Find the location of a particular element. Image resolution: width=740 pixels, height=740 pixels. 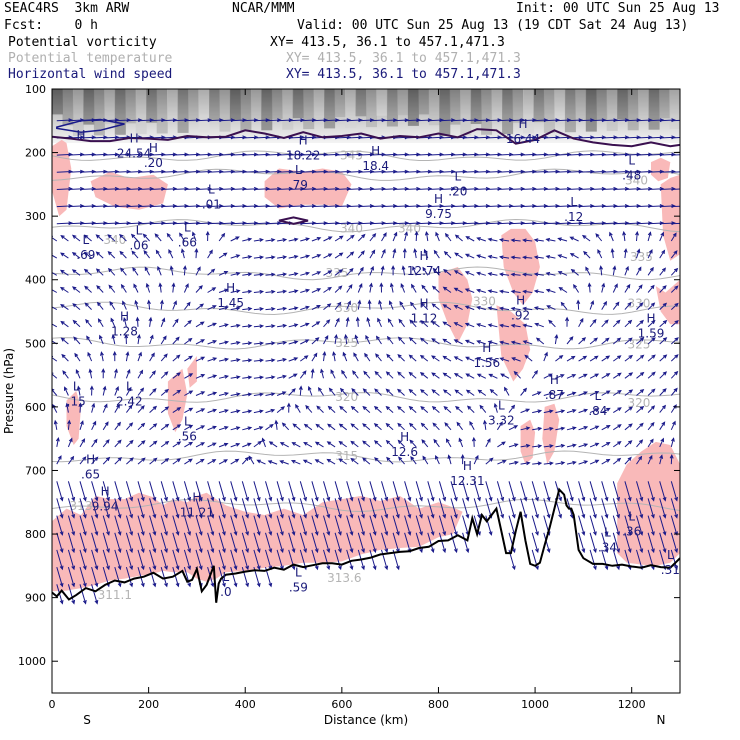

pv-extremum-marker: L is located at coordinates (76, 386).